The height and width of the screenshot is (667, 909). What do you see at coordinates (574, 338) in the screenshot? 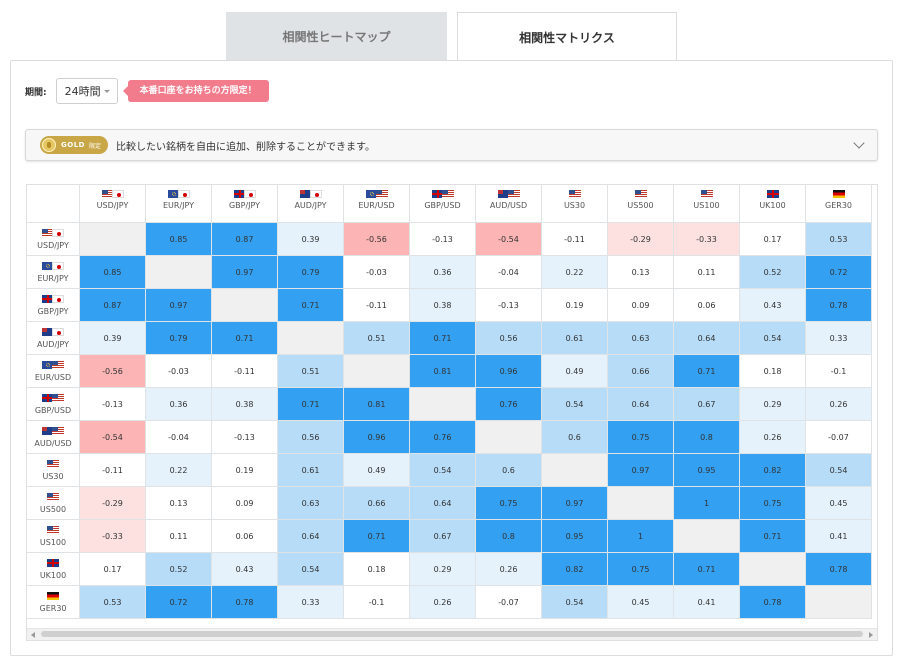
I see `matrix-cell: 0.61` at bounding box center [574, 338].